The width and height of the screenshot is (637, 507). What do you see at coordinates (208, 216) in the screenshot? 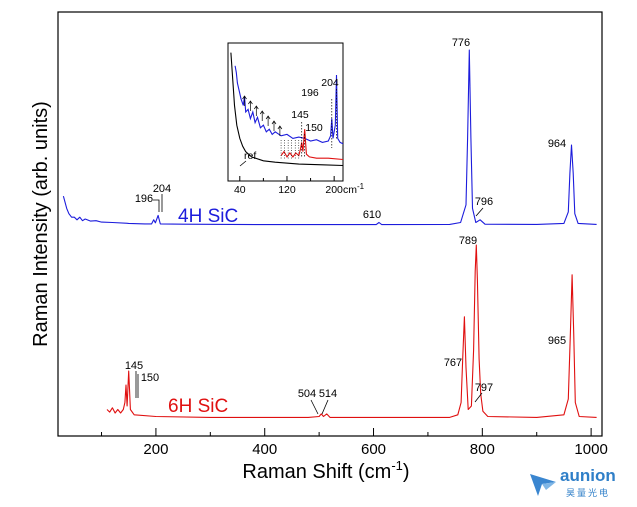
I see `series-label-4h: 4H SiC` at bounding box center [208, 216].